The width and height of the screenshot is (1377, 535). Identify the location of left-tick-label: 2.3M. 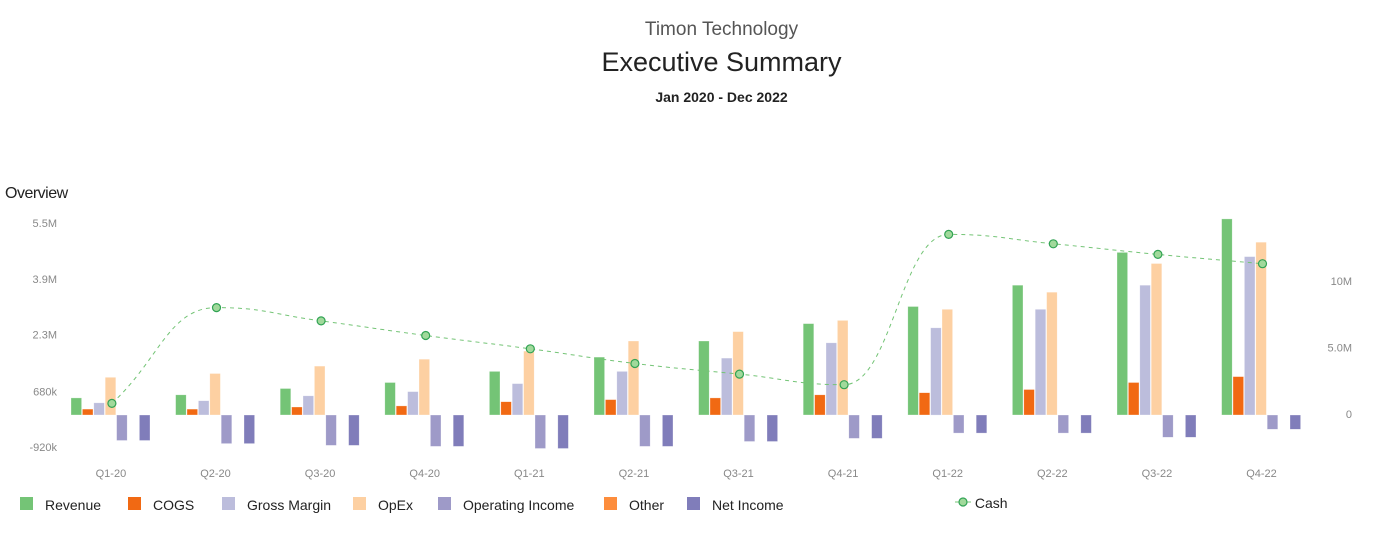
(45, 336).